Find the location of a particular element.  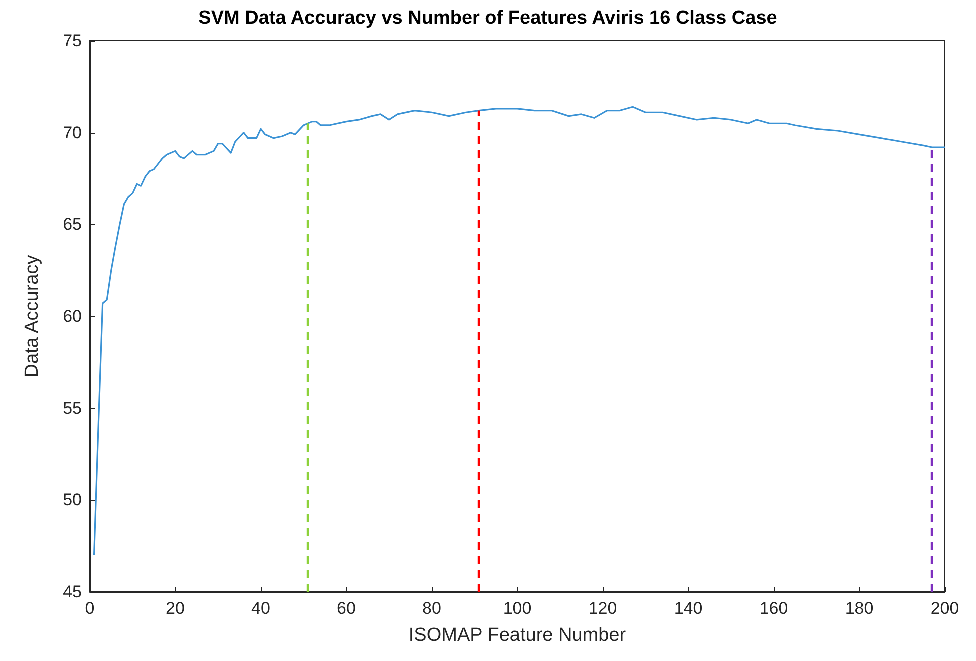

x-tick-label: 120 is located at coordinates (603, 608).